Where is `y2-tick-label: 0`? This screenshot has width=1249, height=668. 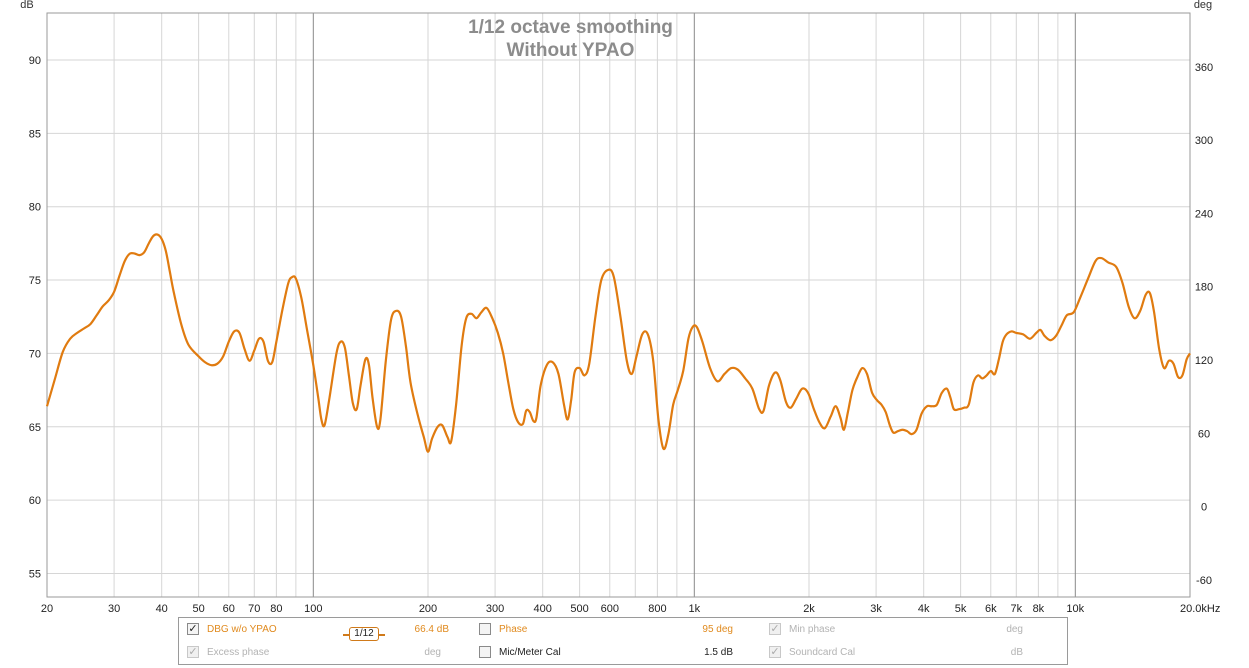
y2-tick-label: 0 is located at coordinates (1204, 508).